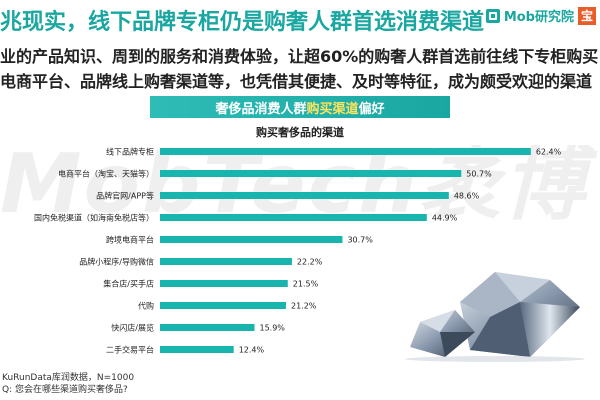 The height and width of the screenshot is (400, 600). Describe the element at coordinates (130, 240) in the screenshot. I see `category-label: 跨境电商平台` at that location.